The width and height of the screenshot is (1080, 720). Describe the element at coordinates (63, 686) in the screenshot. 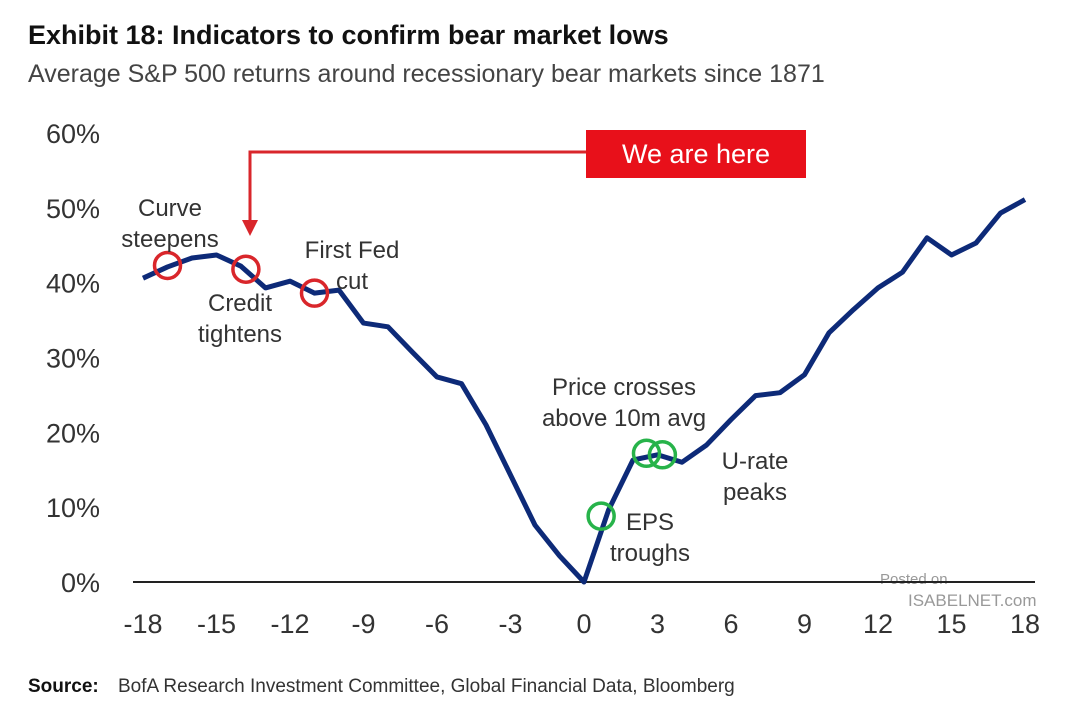

I see `source-label: Source:` at that location.